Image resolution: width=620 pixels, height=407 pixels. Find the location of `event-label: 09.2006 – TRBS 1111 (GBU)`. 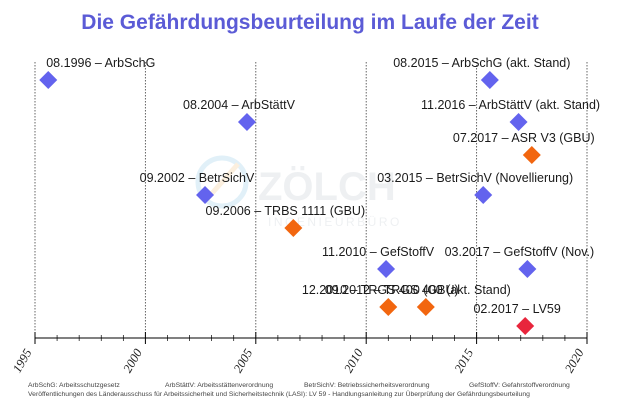

event-label: 09.2006 – TRBS 1111 (GBU) is located at coordinates (286, 211).